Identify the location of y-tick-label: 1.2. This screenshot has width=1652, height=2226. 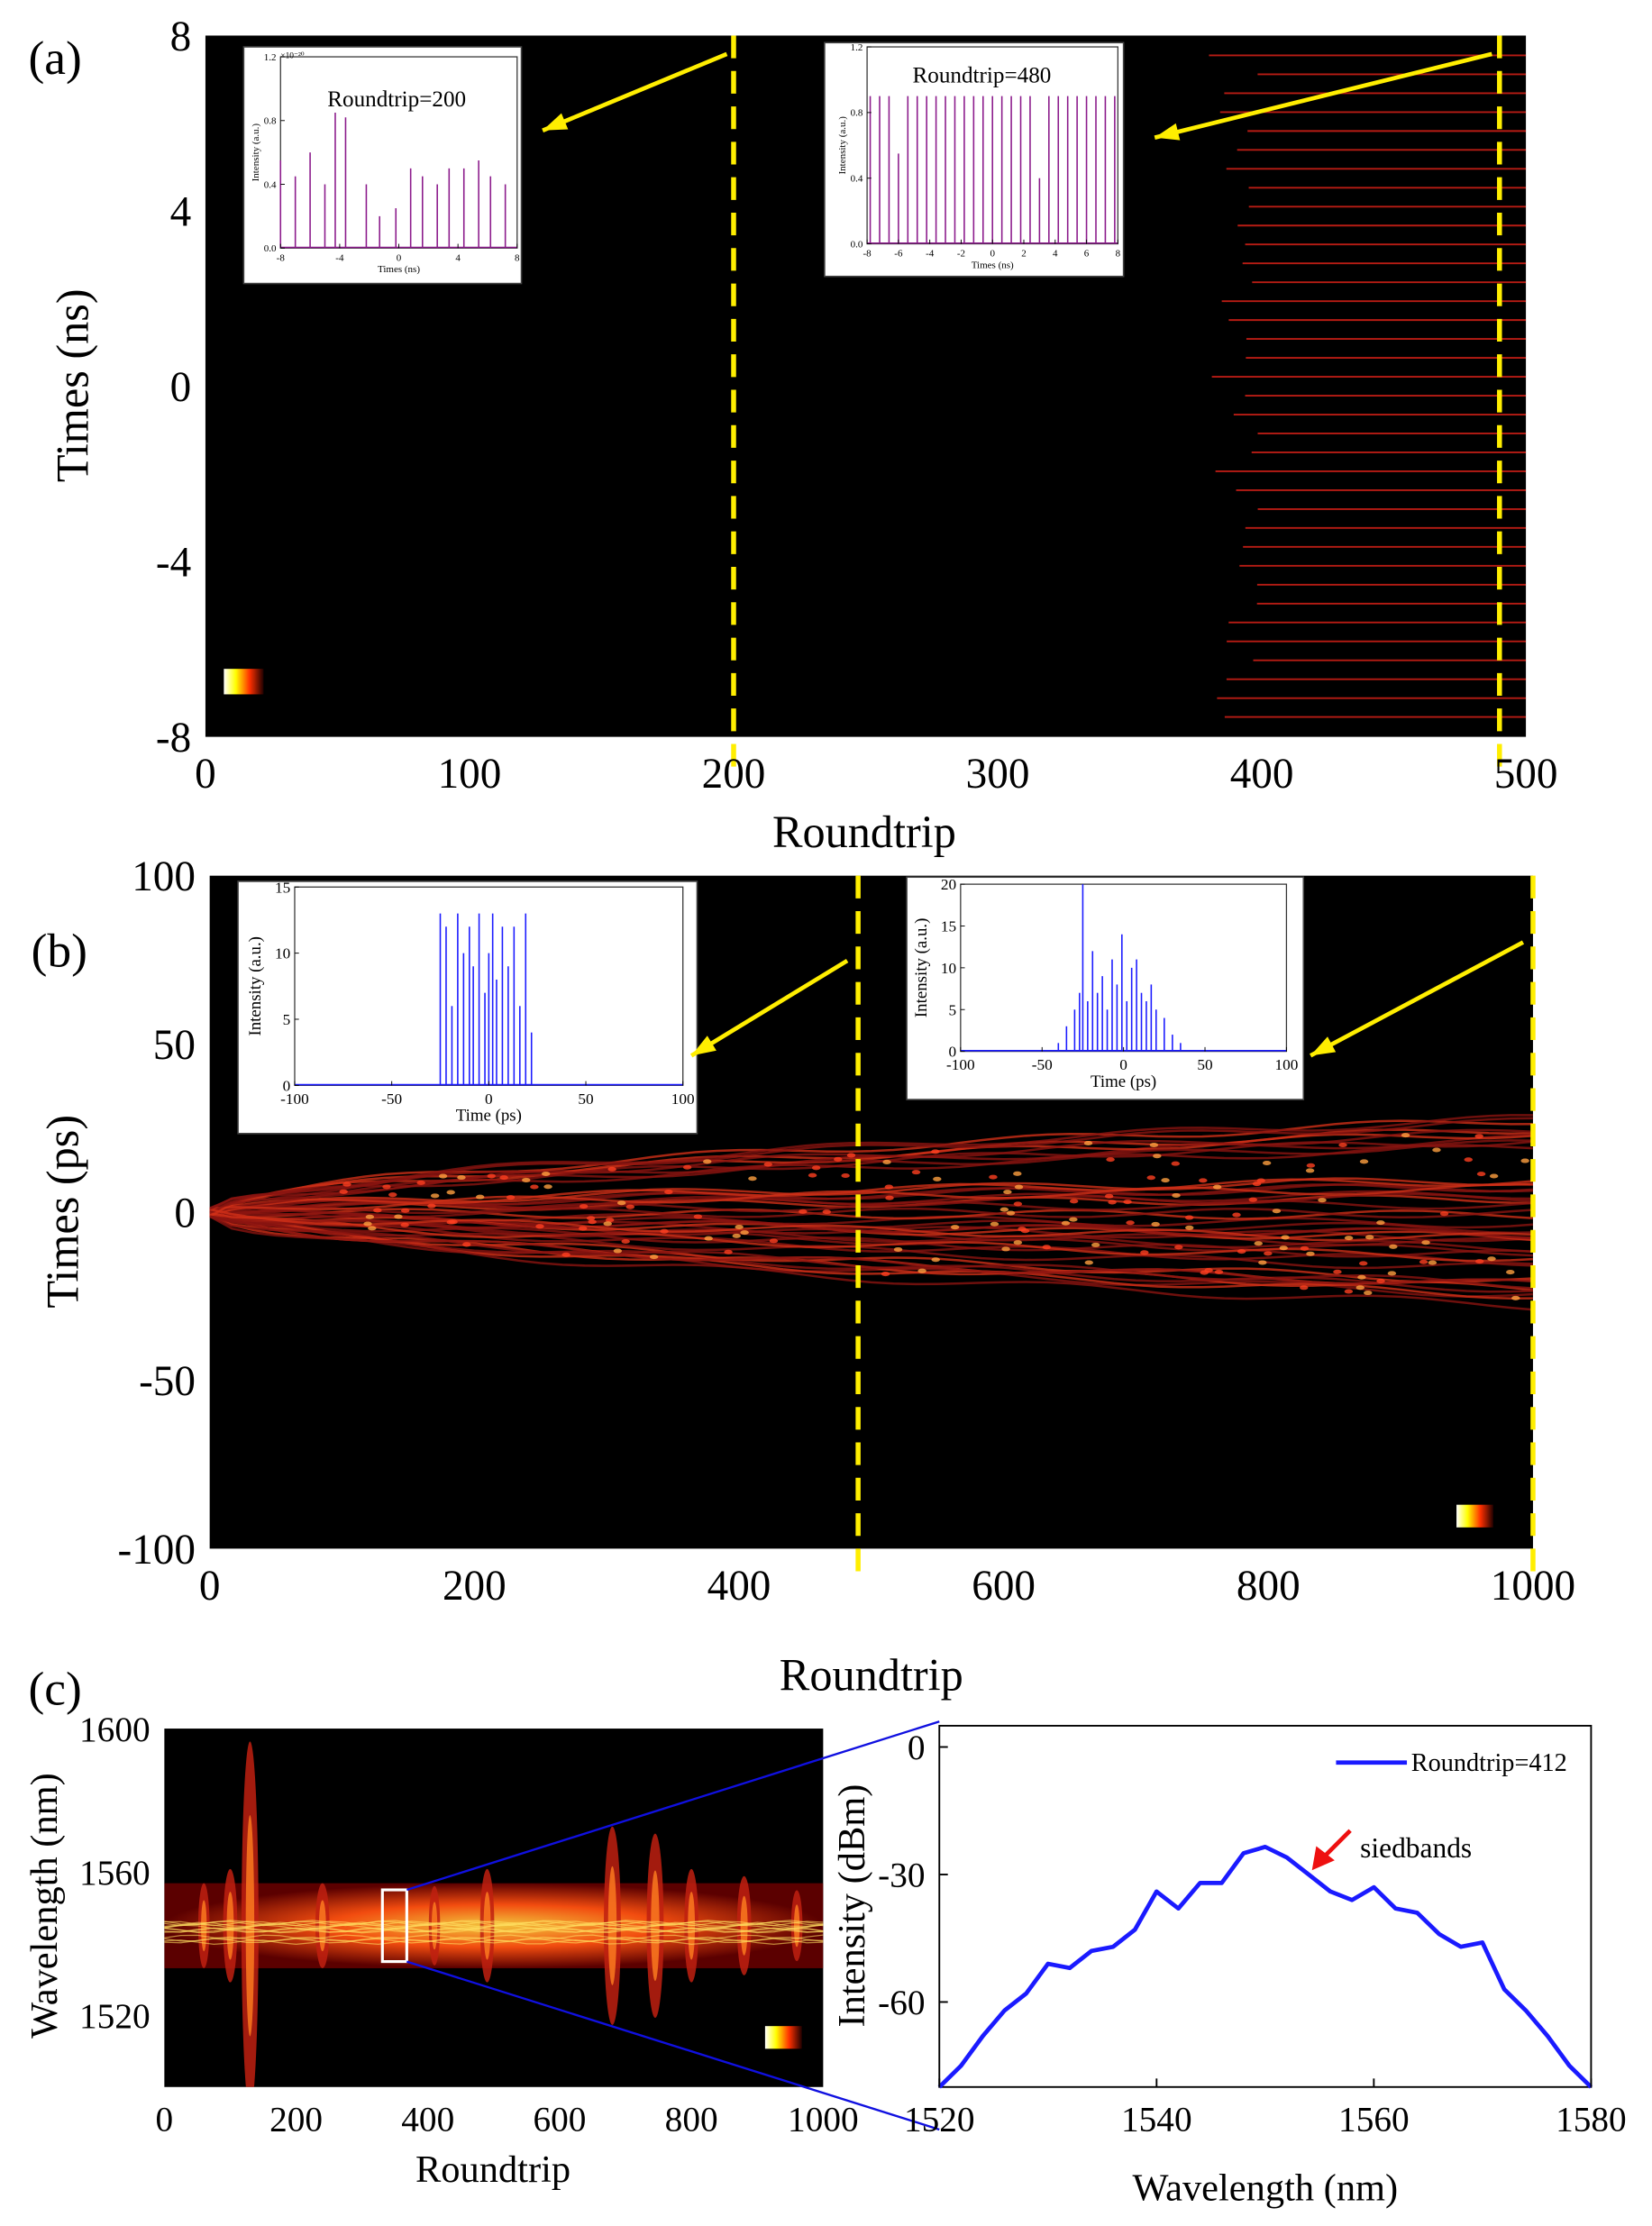
(857, 47).